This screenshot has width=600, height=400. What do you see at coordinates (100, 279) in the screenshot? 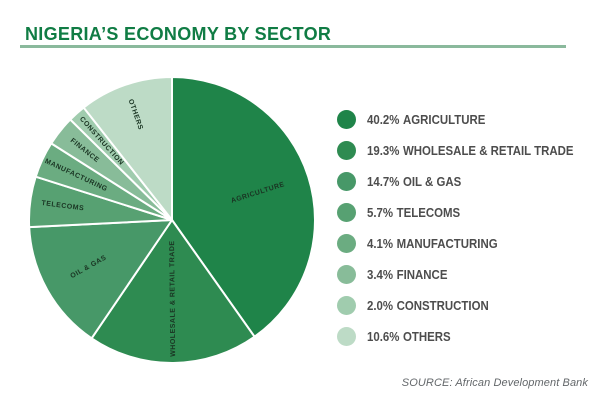
I see `pie-slice-oil-gas` at bounding box center [100, 279].